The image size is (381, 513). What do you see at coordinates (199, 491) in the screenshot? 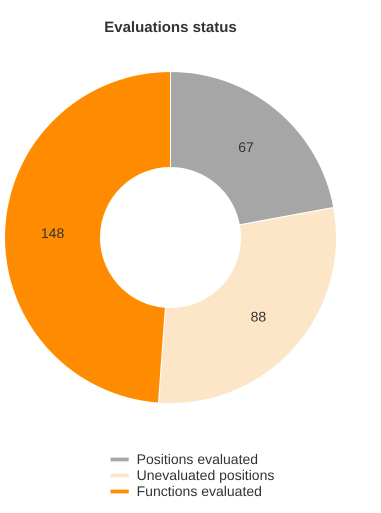
I see `legend-label: Functions evaluated` at bounding box center [199, 491].